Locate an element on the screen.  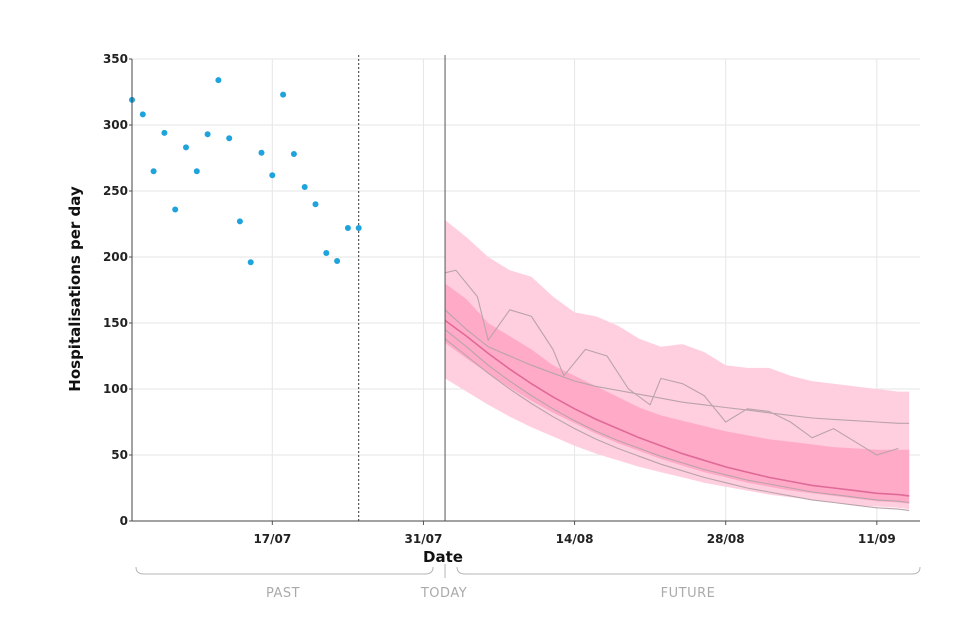
forecast-median is located at coordinates (677, 408).